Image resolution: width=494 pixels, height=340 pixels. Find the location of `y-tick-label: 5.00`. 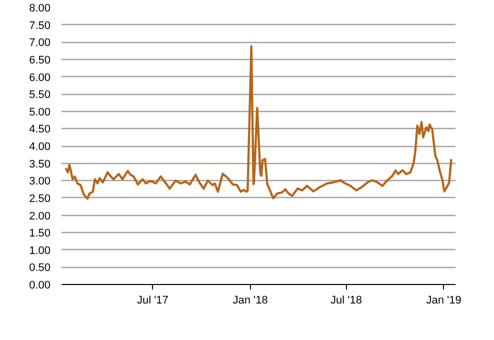

y-tick-label: 5.00 is located at coordinates (40, 112).